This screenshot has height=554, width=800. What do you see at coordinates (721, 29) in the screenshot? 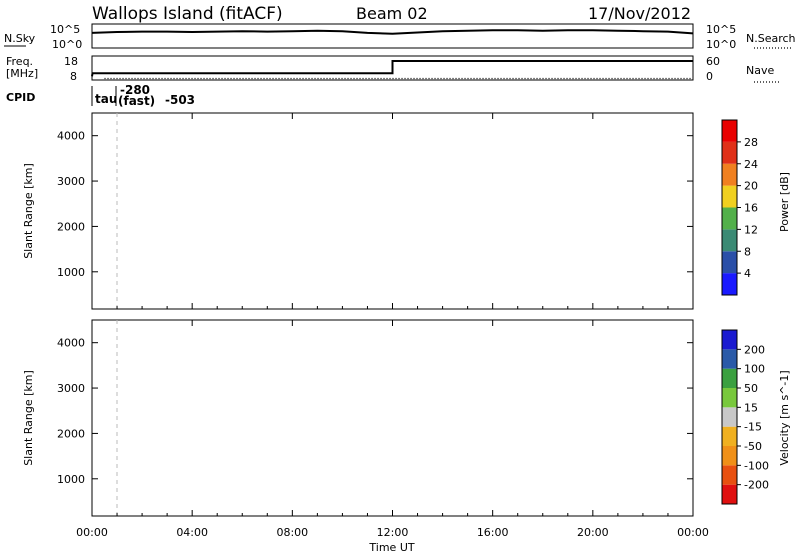
I see `nsearch-tick-high: 10^5` at bounding box center [721, 29].